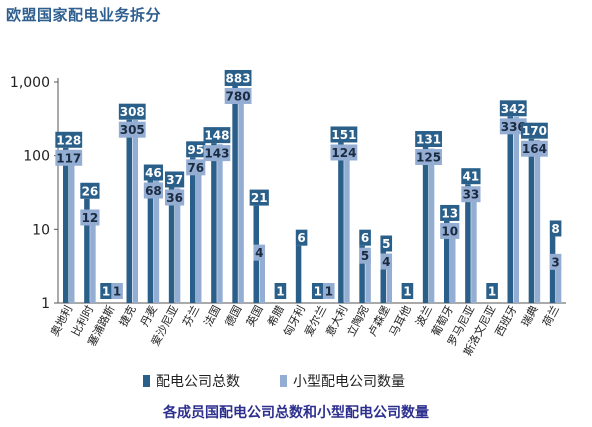 The height and width of the screenshot is (427, 592). I want to click on data-label-total: 37, so click(174, 180).